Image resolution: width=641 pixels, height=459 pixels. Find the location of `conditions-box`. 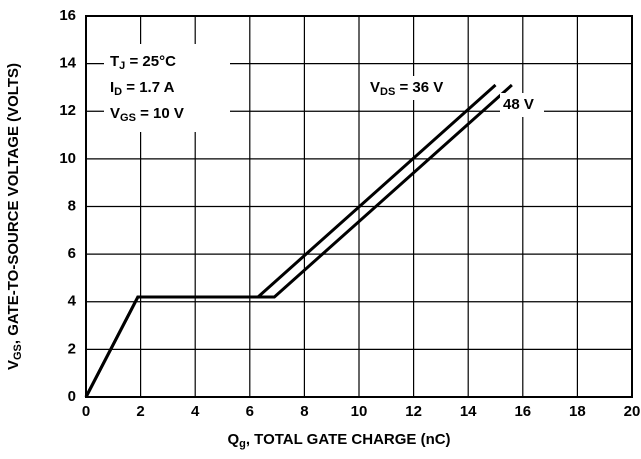

conditions-box is located at coordinates (167, 88).